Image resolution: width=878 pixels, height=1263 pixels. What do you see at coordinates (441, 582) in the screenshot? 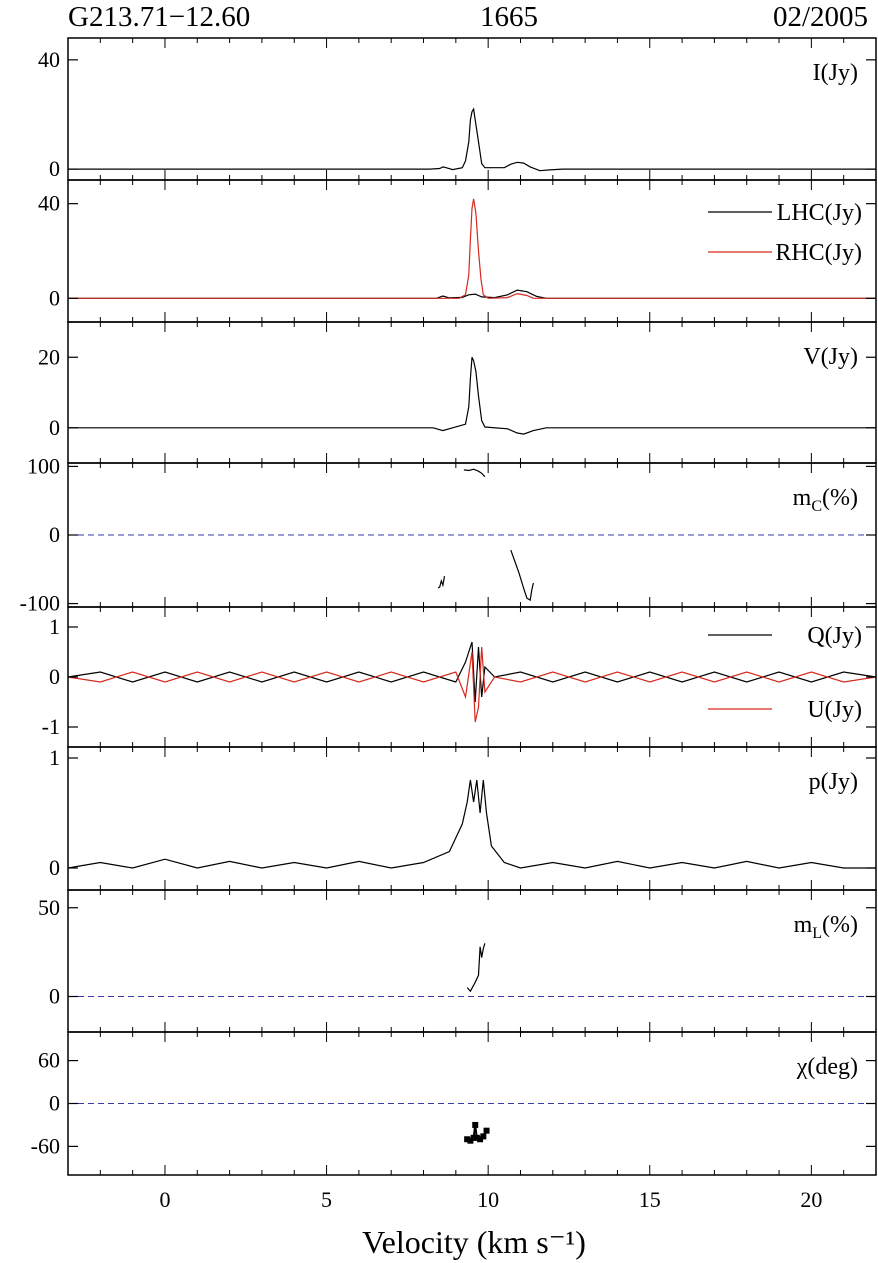
I see `series-mc-a` at bounding box center [441, 582].